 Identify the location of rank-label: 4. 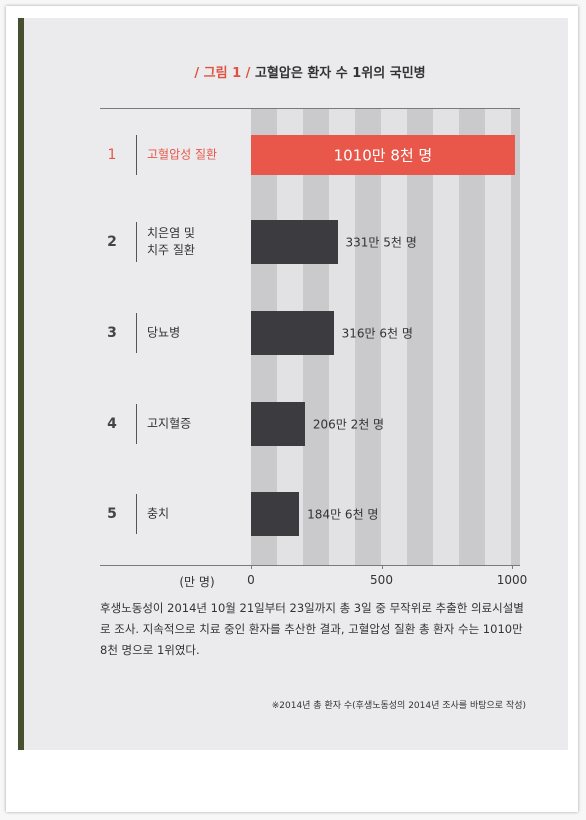
(112, 424).